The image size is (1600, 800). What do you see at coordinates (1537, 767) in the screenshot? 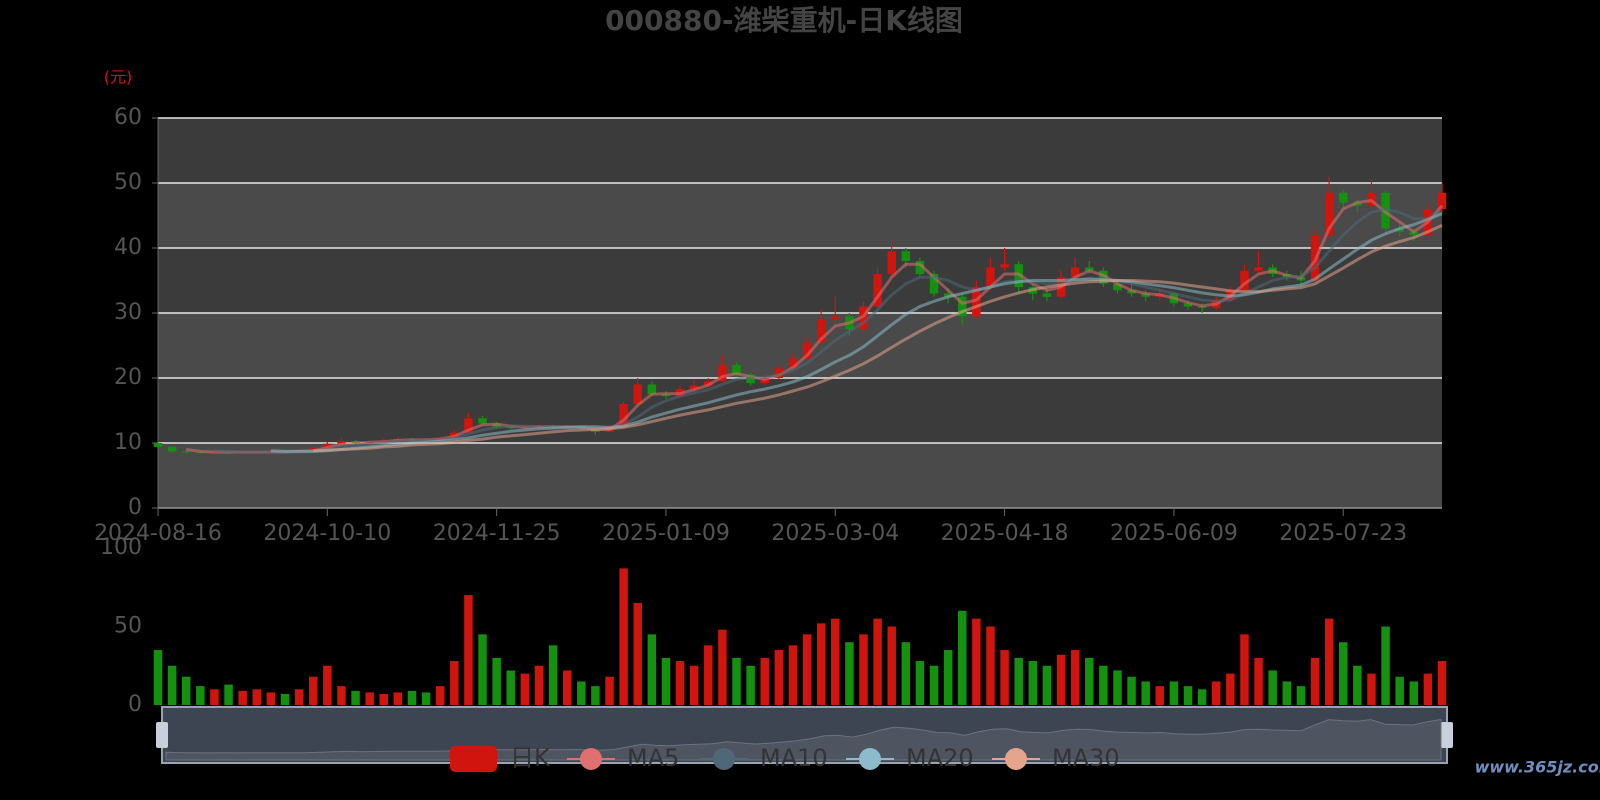
I see `watermark: www.365jz.com` at bounding box center [1537, 767].